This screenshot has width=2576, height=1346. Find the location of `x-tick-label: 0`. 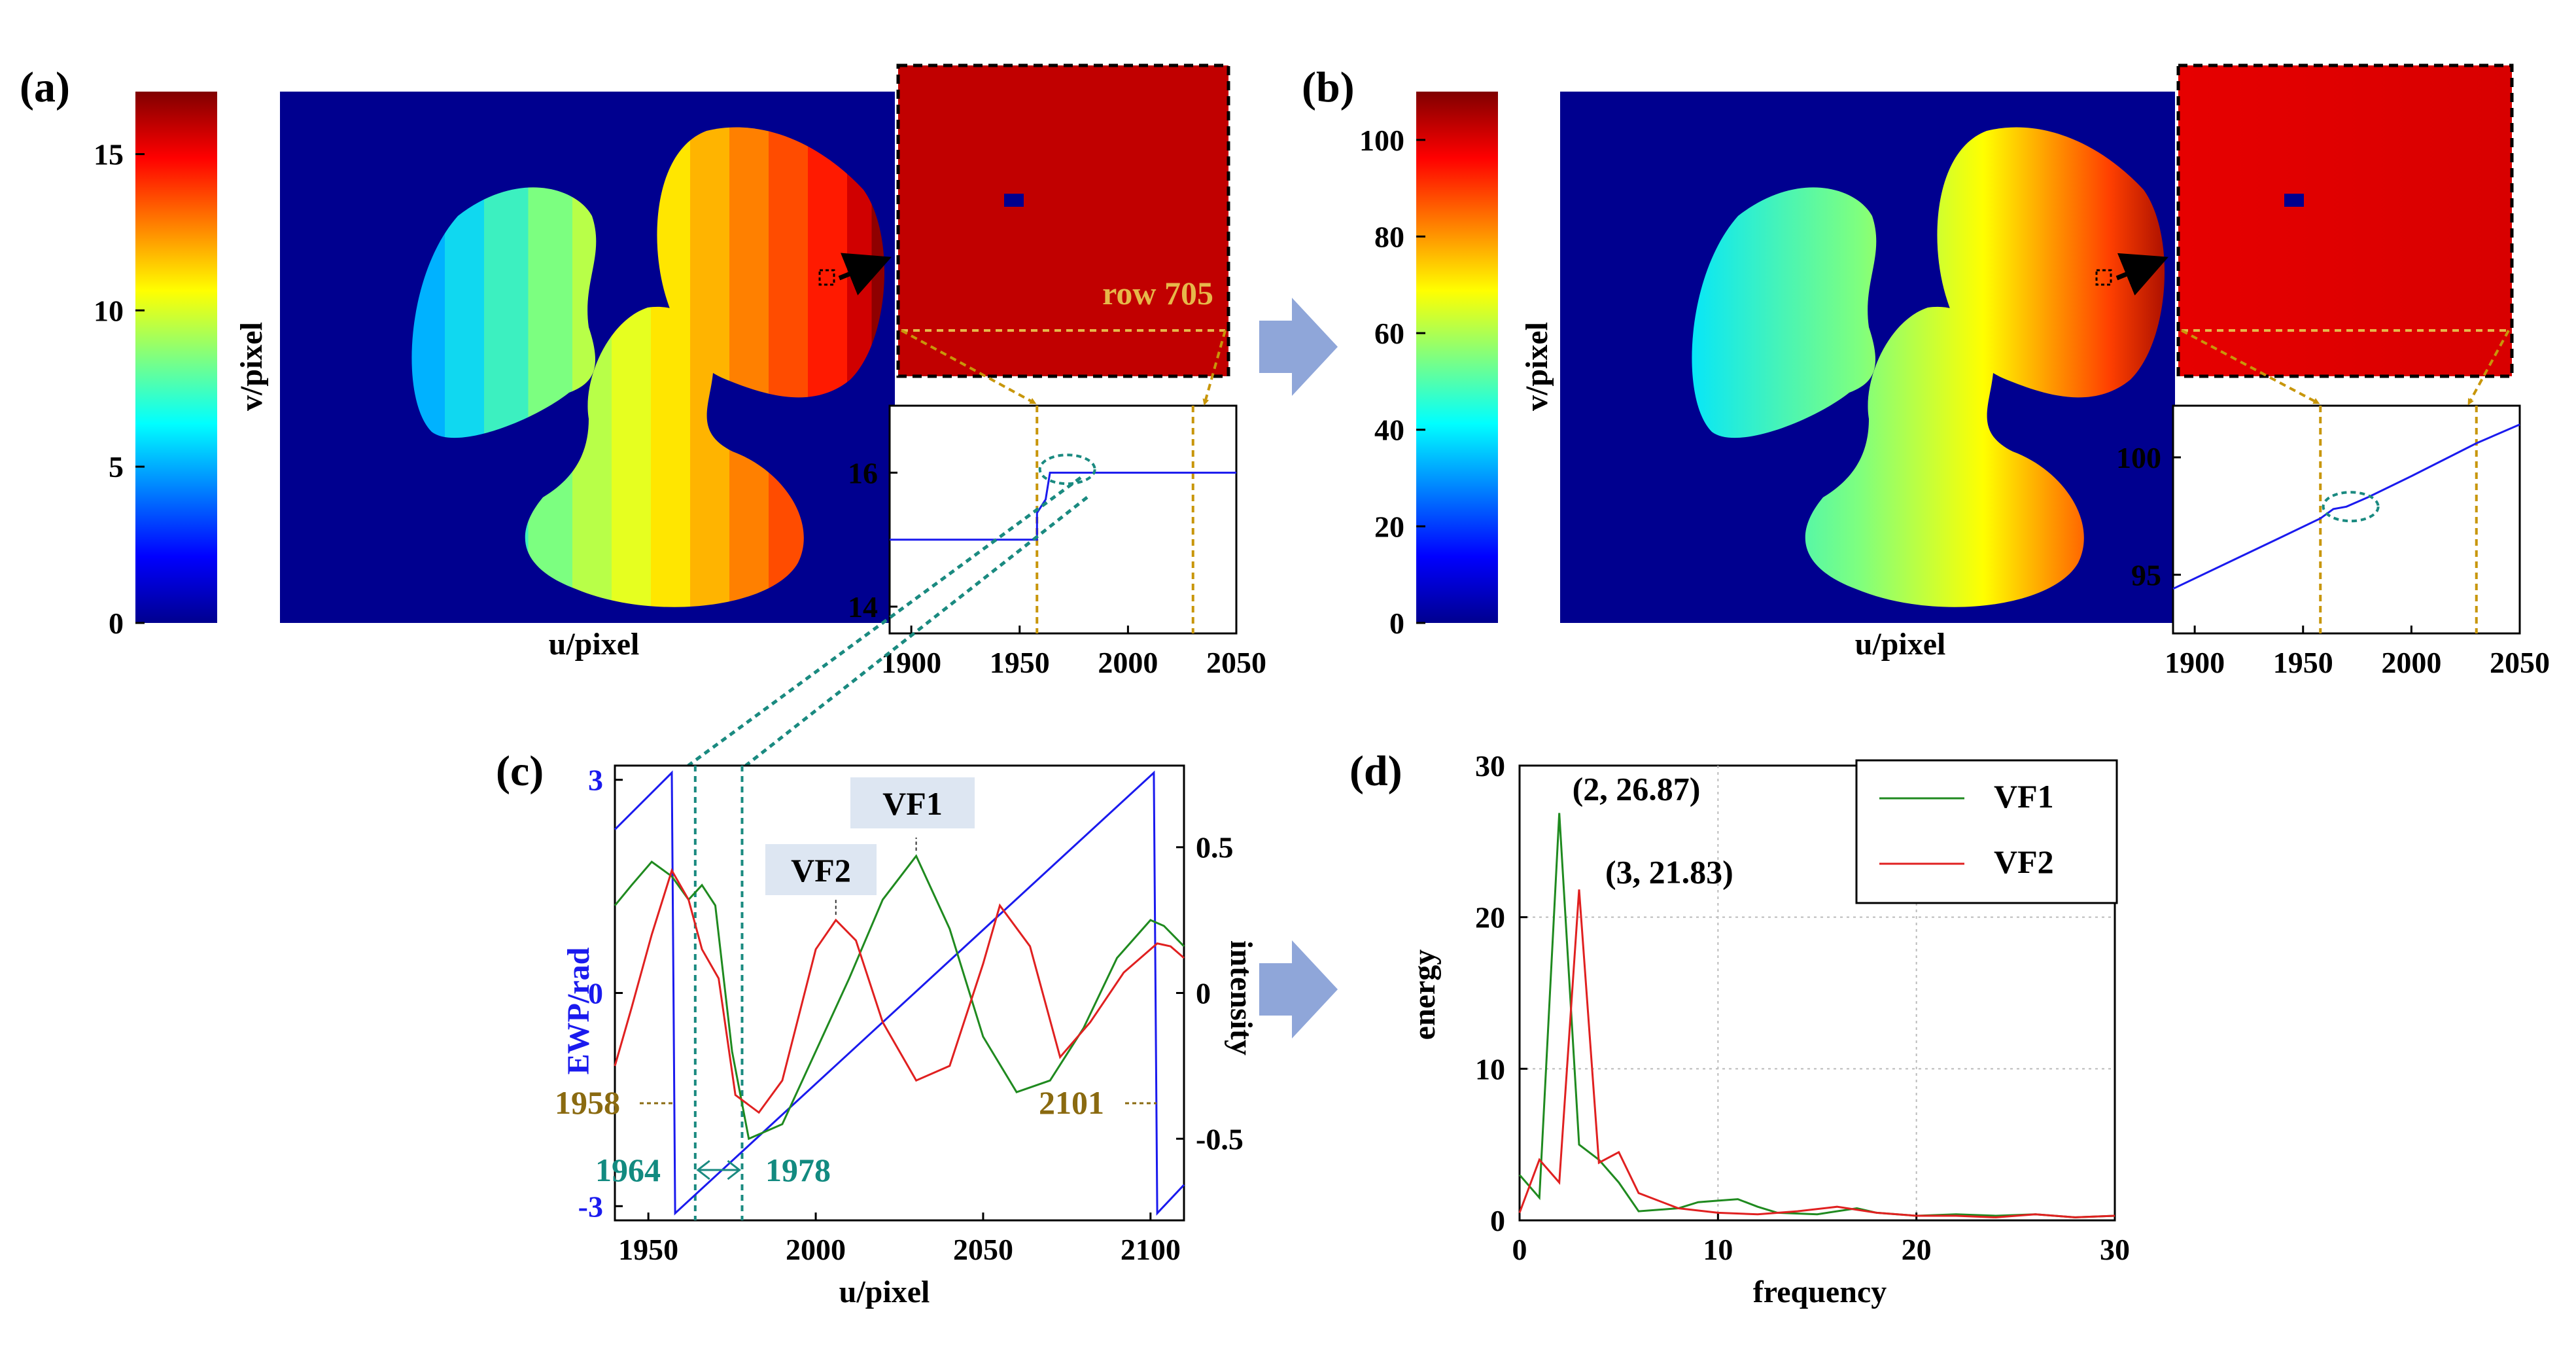

x-tick-label: 0 is located at coordinates (1519, 1249).